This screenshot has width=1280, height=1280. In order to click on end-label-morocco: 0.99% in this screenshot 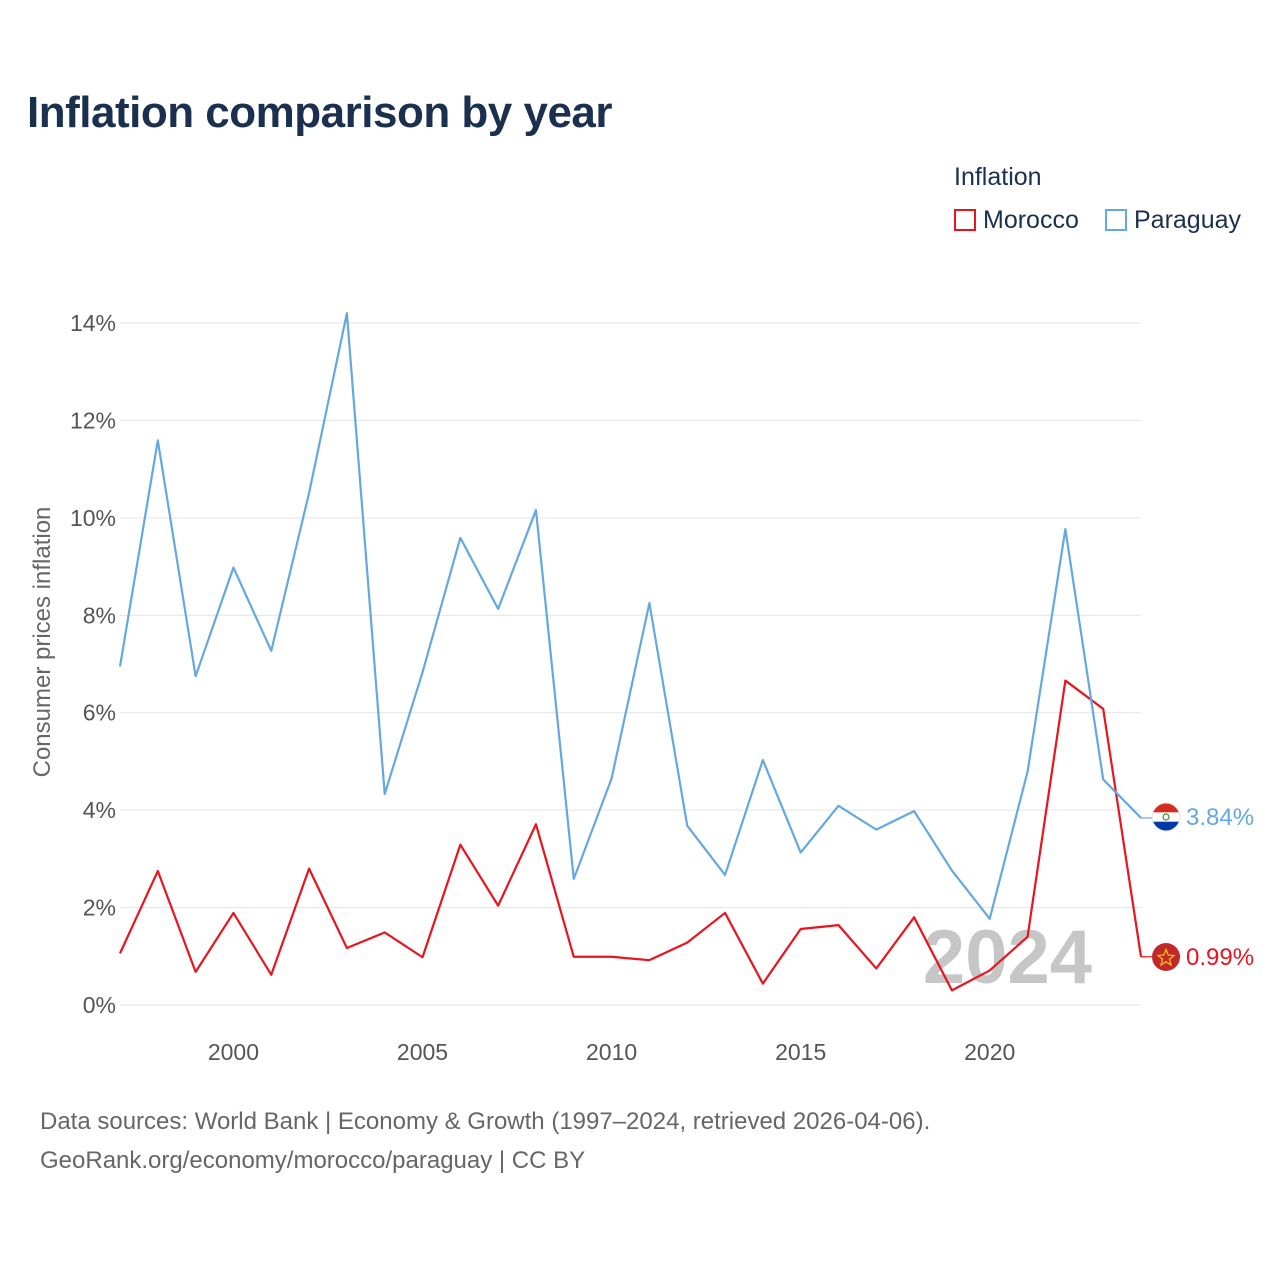, I will do `click(1220, 957)`.